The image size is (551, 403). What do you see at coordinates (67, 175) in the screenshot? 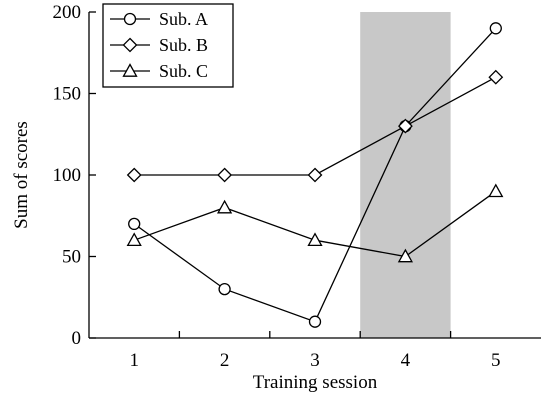
I see `y-tick-label: 100` at bounding box center [67, 175].